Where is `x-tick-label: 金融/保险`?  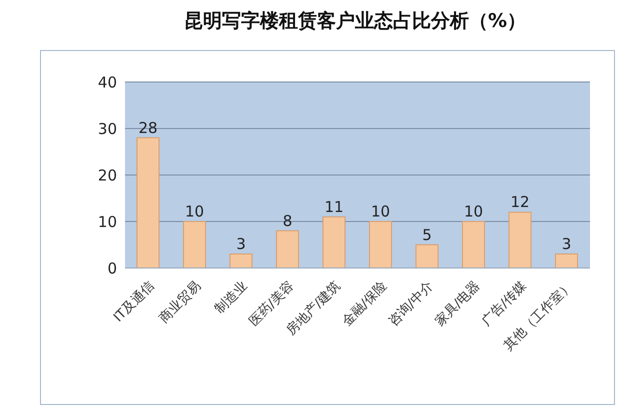 x-tick-label: 金融/保险 is located at coordinates (365, 304).